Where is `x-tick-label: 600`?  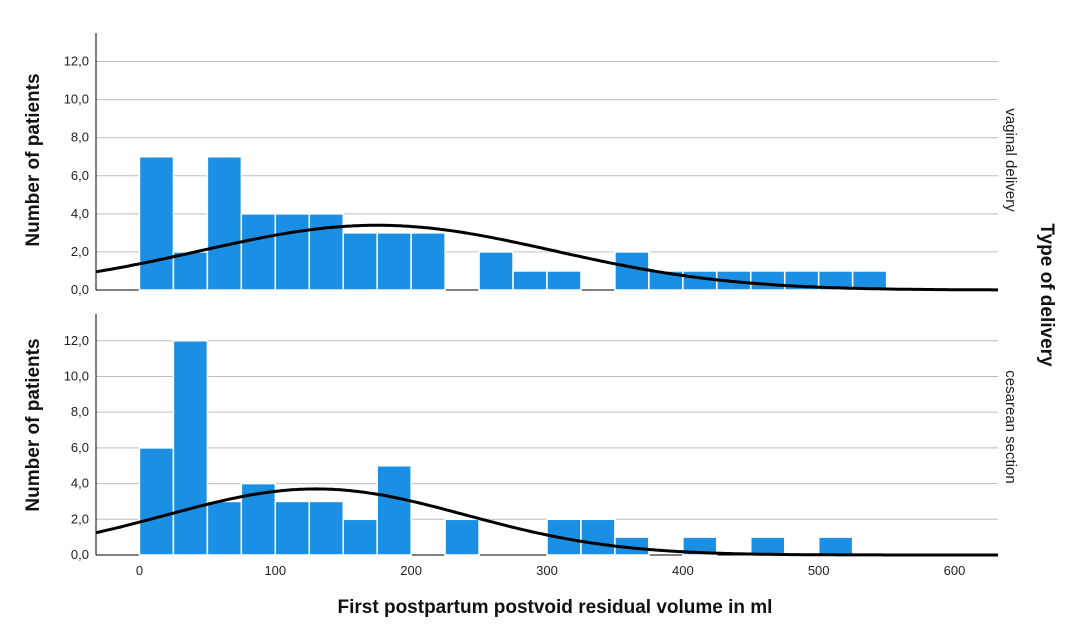 x-tick-label: 600 is located at coordinates (955, 570).